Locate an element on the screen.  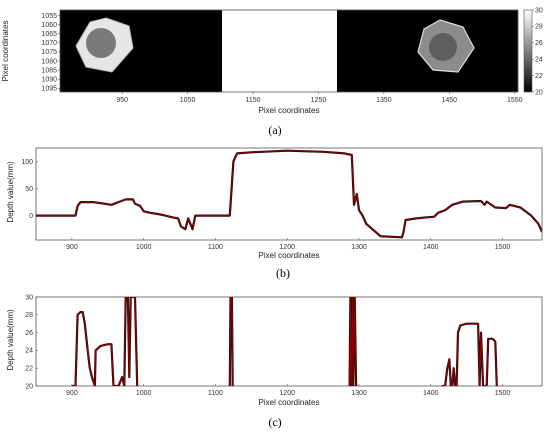
heatmap-x-tick-label: 1250 is located at coordinates (319, 100).